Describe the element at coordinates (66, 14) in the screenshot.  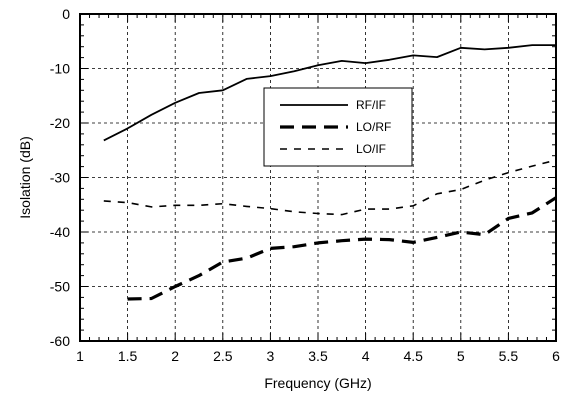
I see `y-tick-label: 0` at that location.